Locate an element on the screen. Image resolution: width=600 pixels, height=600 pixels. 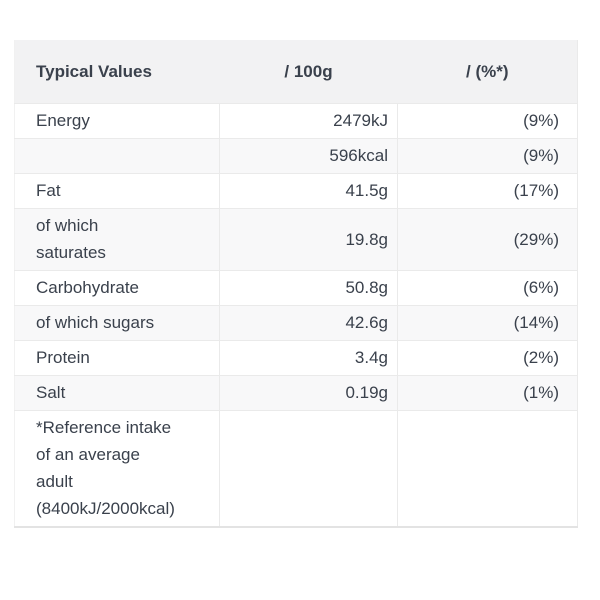
per-100g-value: 0.19g is located at coordinates (308, 393).